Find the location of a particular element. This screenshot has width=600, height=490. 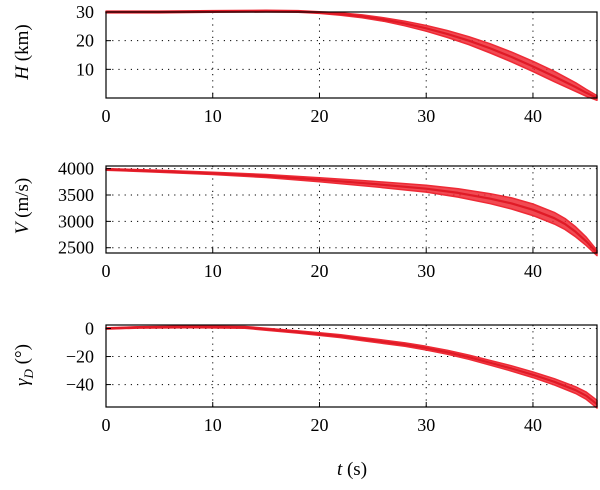

ylabel-unit: (km) is located at coordinates (22, 45).